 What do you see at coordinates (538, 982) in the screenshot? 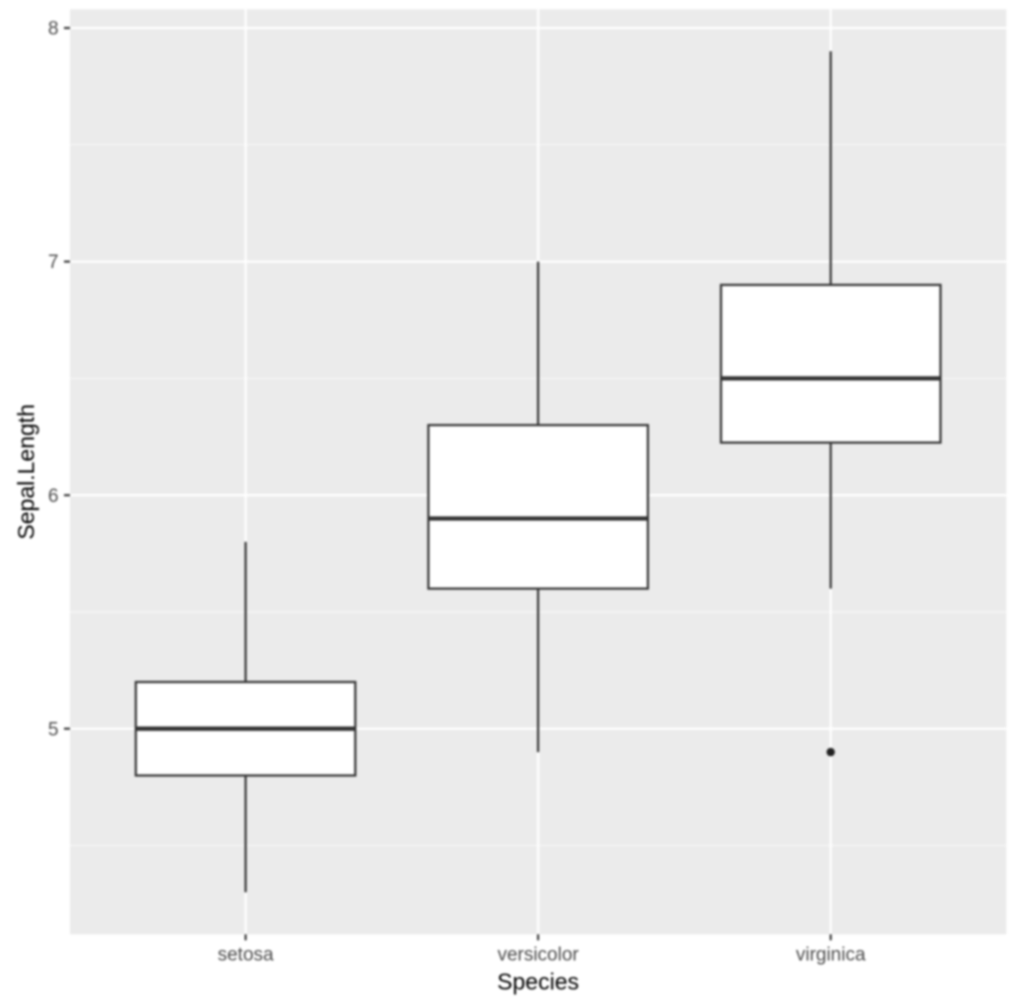
I see `svg-text: Species` at bounding box center [538, 982].